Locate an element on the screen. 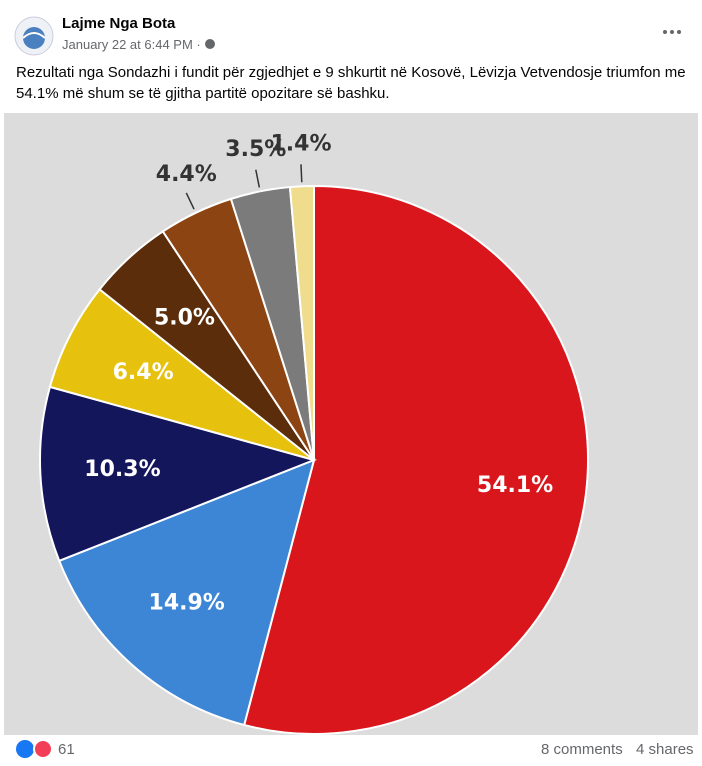  value-label: 14.9% is located at coordinates (187, 602).